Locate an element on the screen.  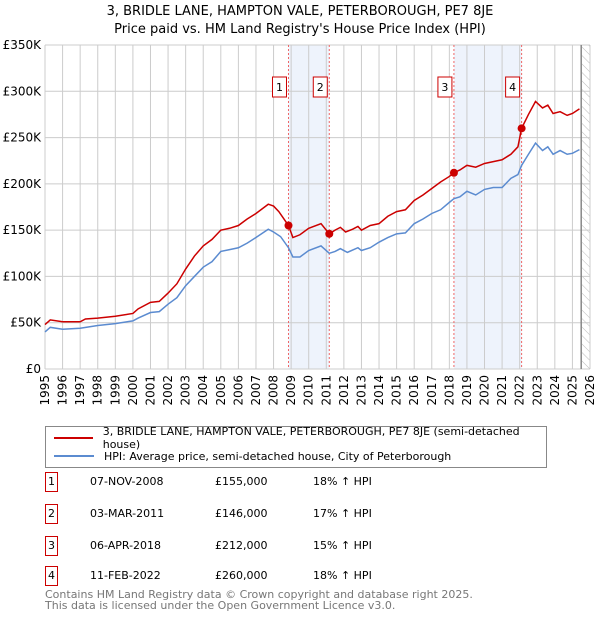
x-tick-label: 2022 is located at coordinates (520, 390).